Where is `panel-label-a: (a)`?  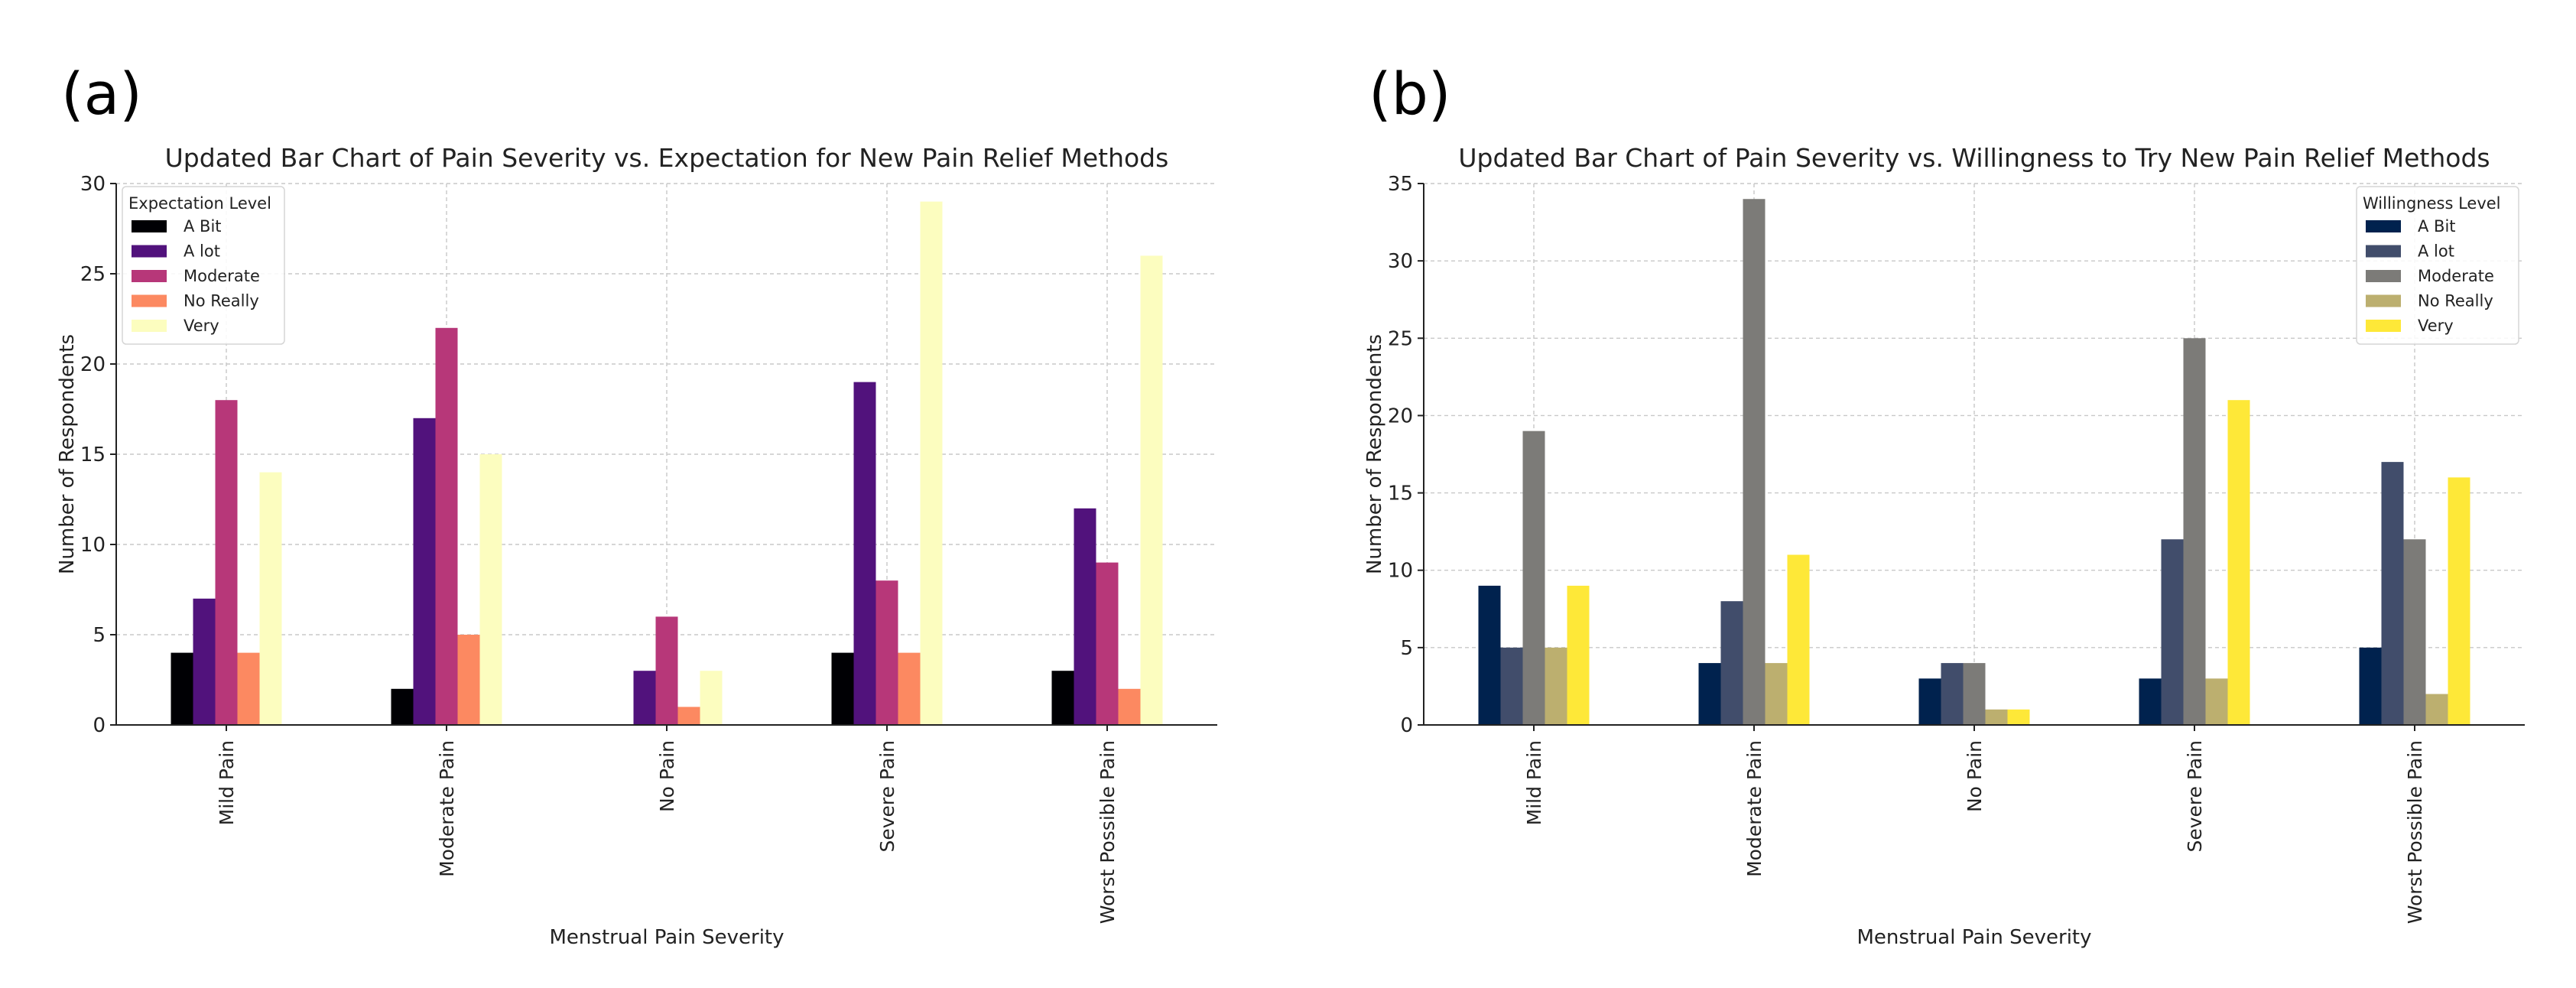
panel-label-a: (a) is located at coordinates (102, 94).